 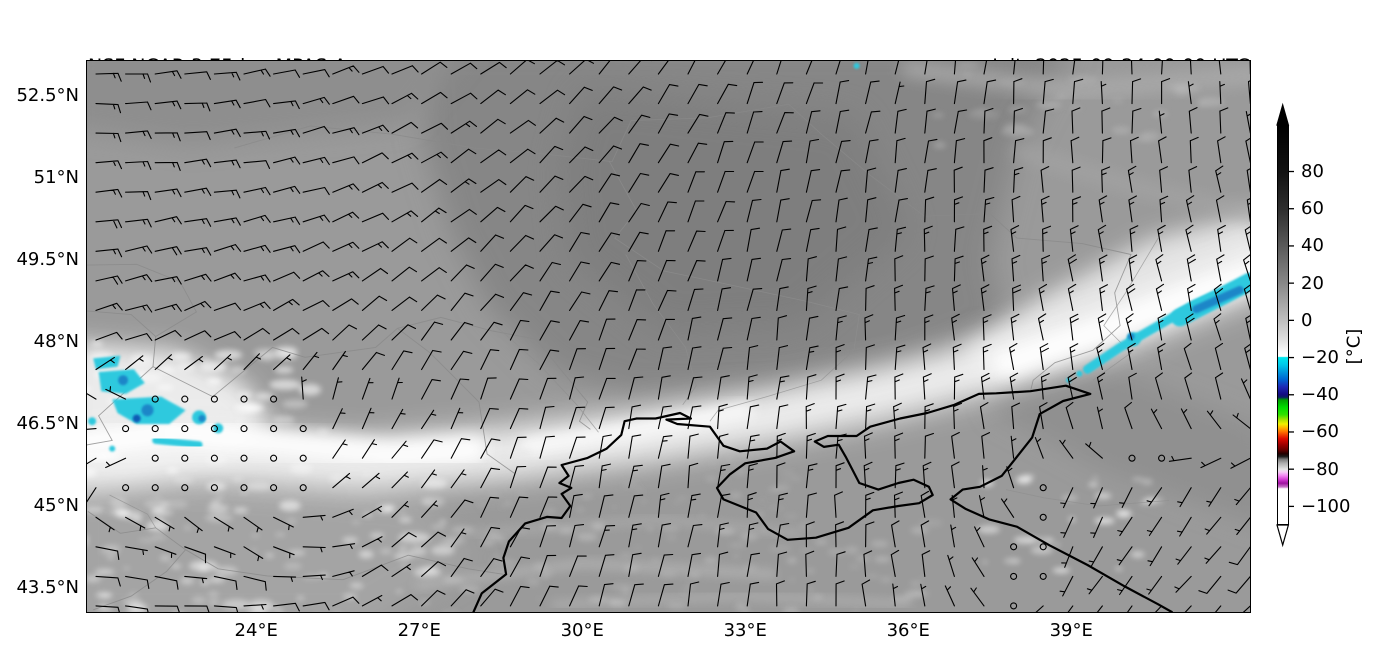 I want to click on colorbar, so click(x=1283, y=325).